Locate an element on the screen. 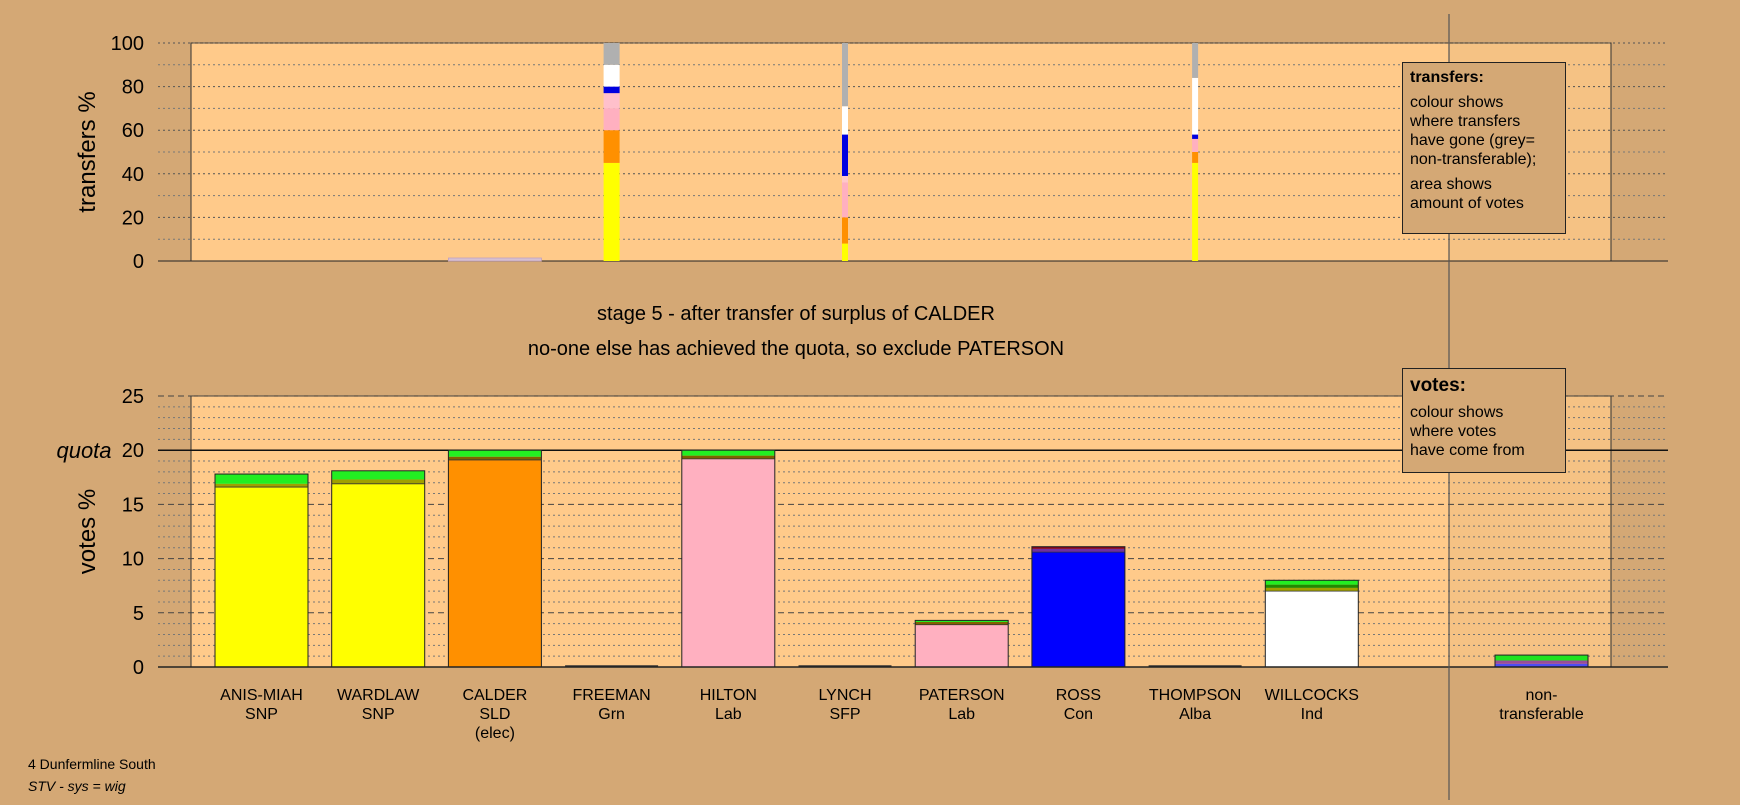 The height and width of the screenshot is (805, 1740). candidate-party-label: Ind is located at coordinates (1312, 714).